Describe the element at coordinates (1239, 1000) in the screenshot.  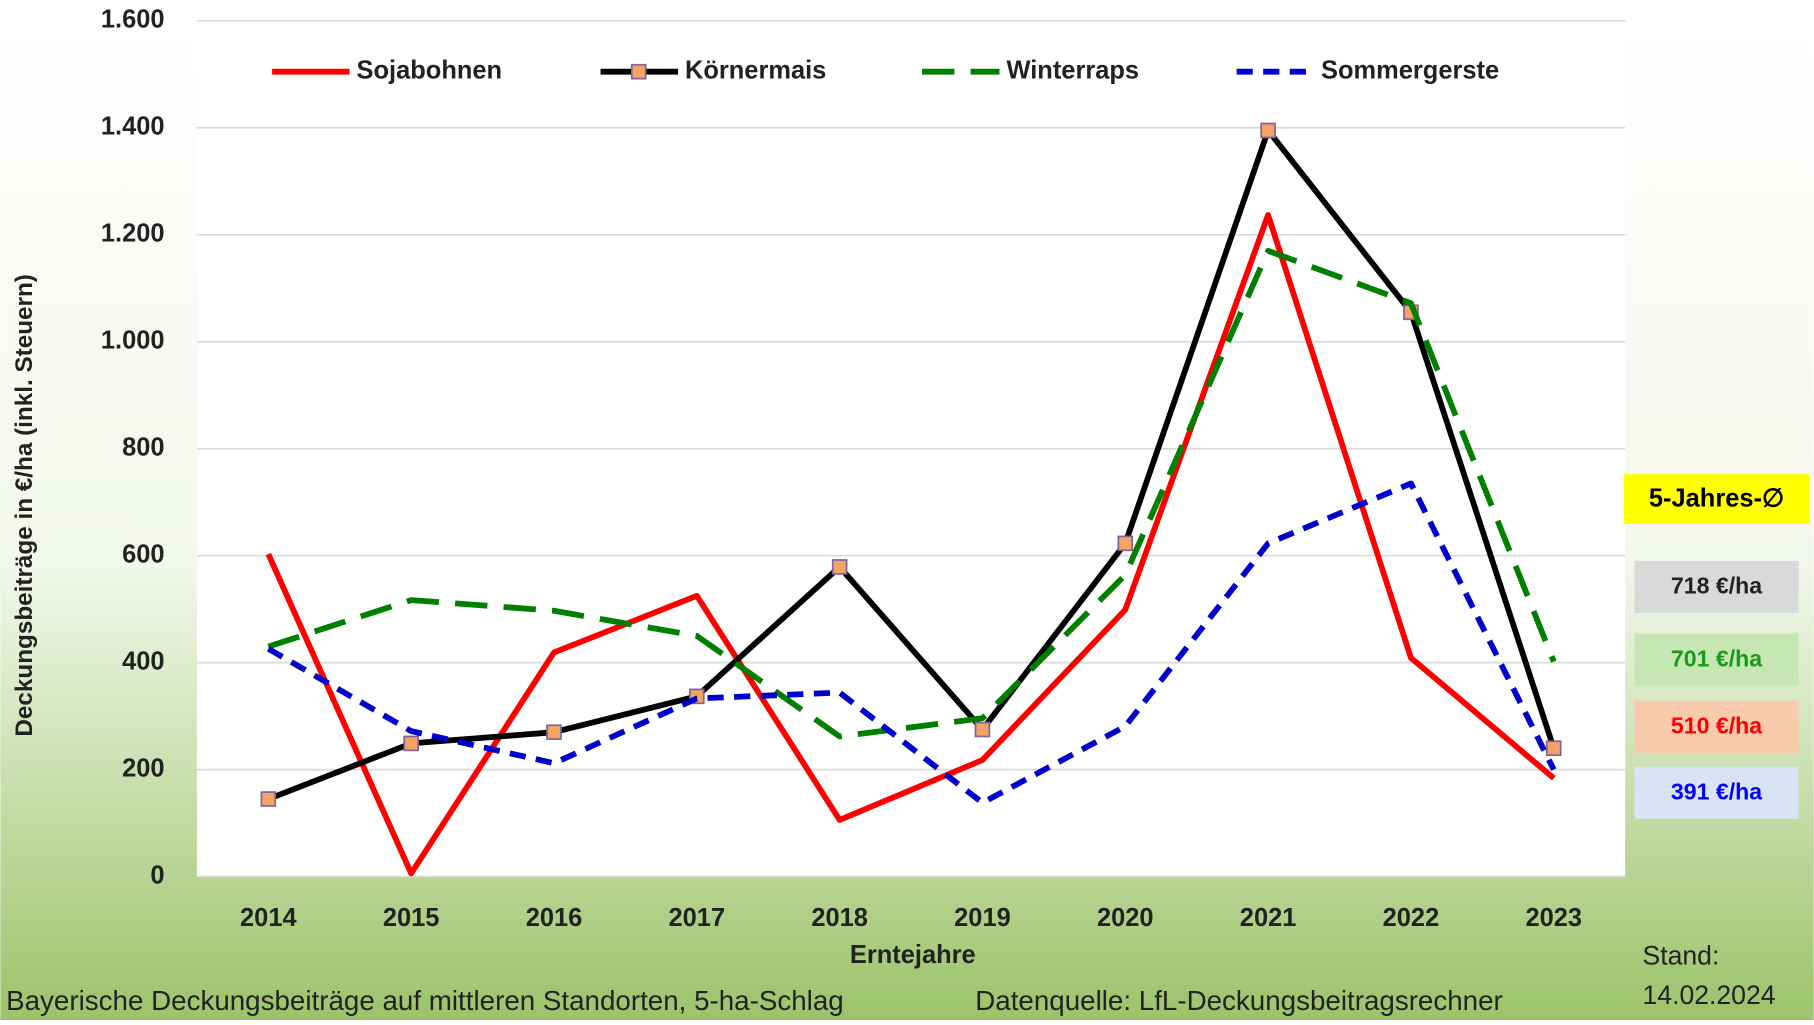
I see `footer-source: Datenquelle: LfL-Deckungsbeitragsrechner` at that location.